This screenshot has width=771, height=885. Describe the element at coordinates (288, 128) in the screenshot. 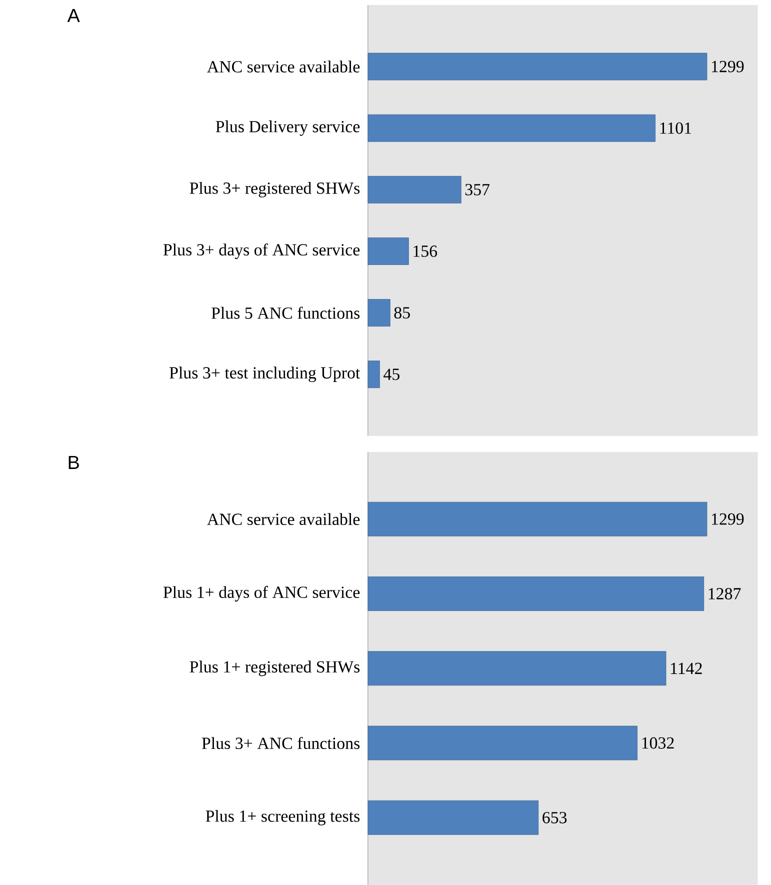

I see `y-tick-label: Plus Delivery service` at that location.